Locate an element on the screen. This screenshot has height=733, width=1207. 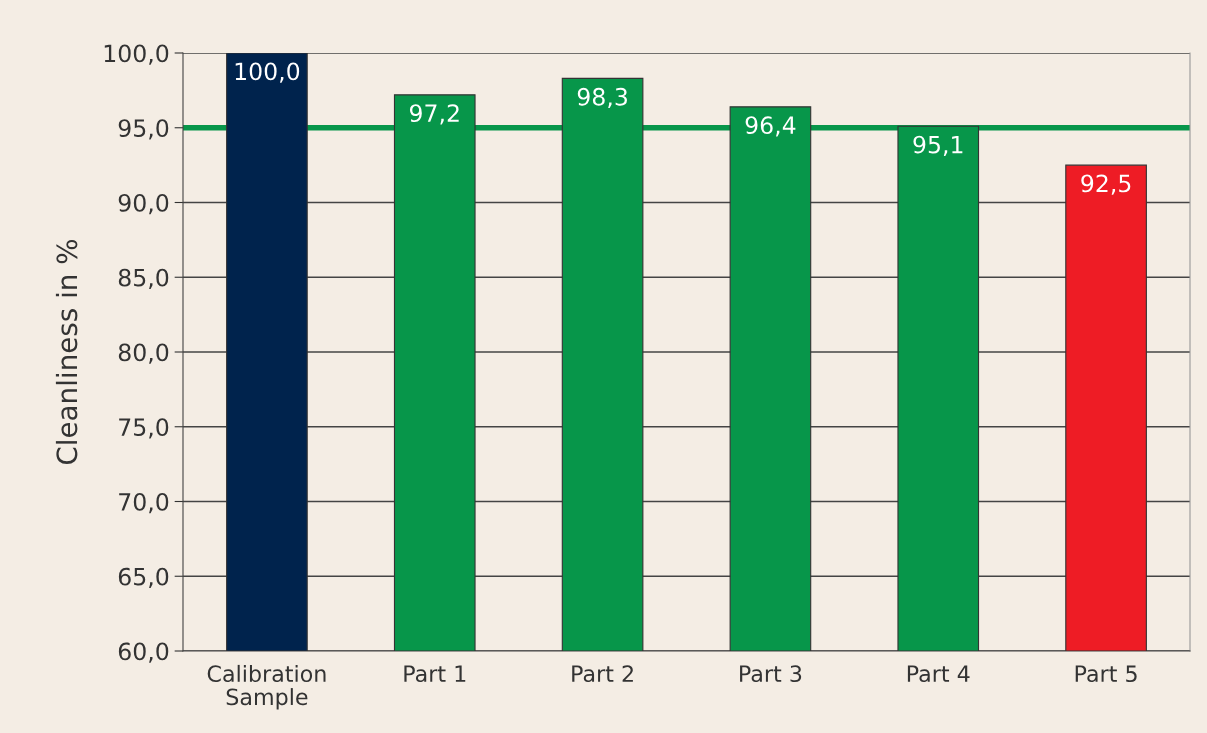
y-tick-label: 100,0 is located at coordinates (136, 54).